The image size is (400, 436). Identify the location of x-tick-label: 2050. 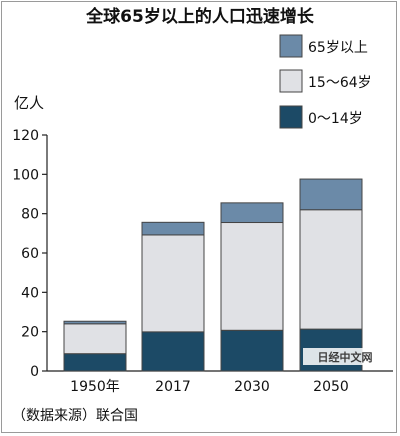
(331, 387).